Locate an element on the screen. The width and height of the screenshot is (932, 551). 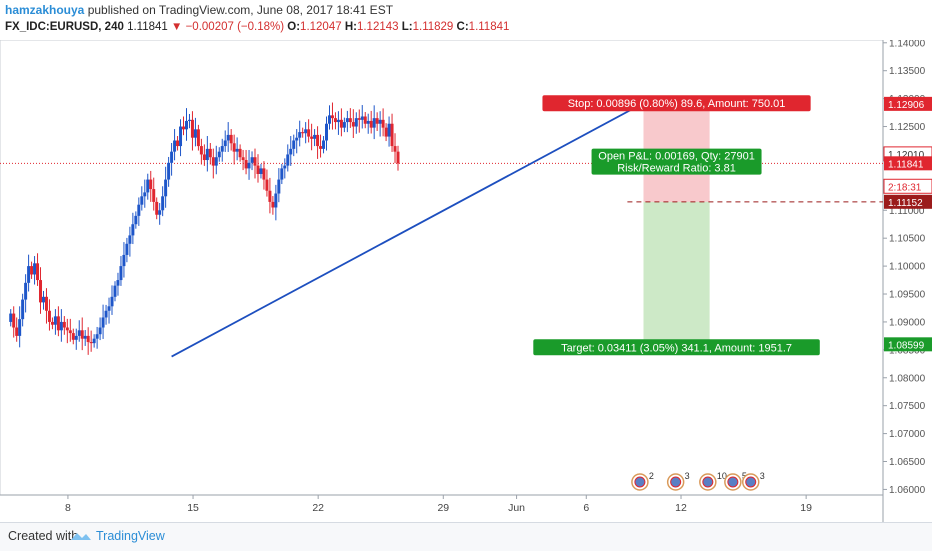
price-change: −0.00207 (−0.18%) is located at coordinates (235, 27).